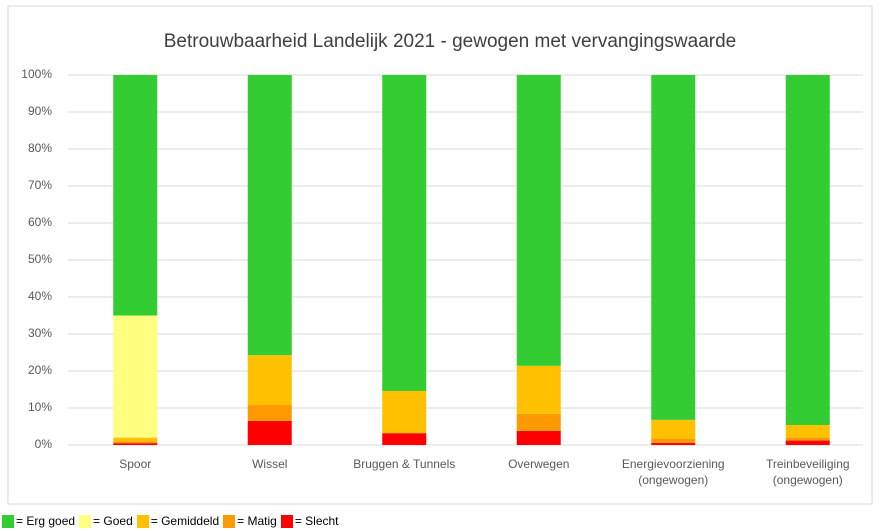 This screenshot has width=881, height=531. Describe the element at coordinates (40, 185) in the screenshot. I see `y-tick-label: 70%` at that location.